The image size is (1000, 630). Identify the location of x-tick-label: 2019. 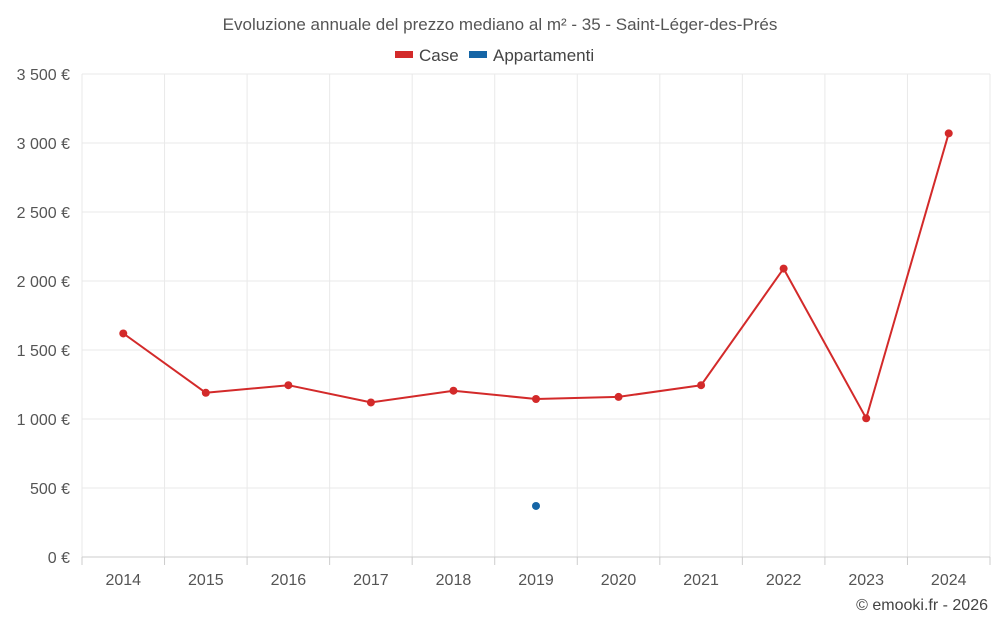
(536, 580).